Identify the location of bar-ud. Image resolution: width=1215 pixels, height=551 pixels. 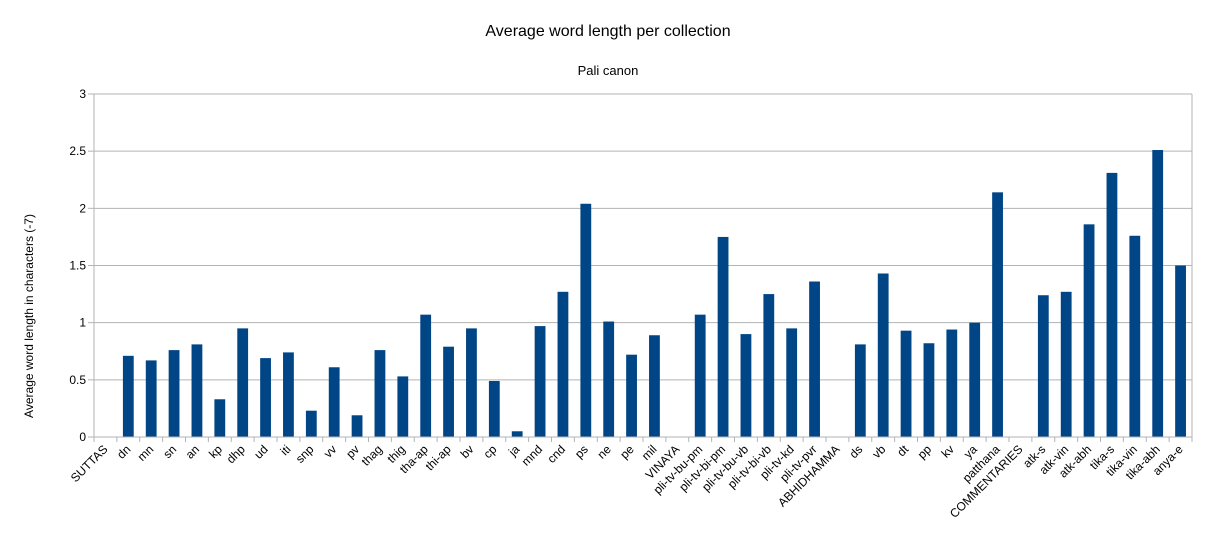
(265, 397).